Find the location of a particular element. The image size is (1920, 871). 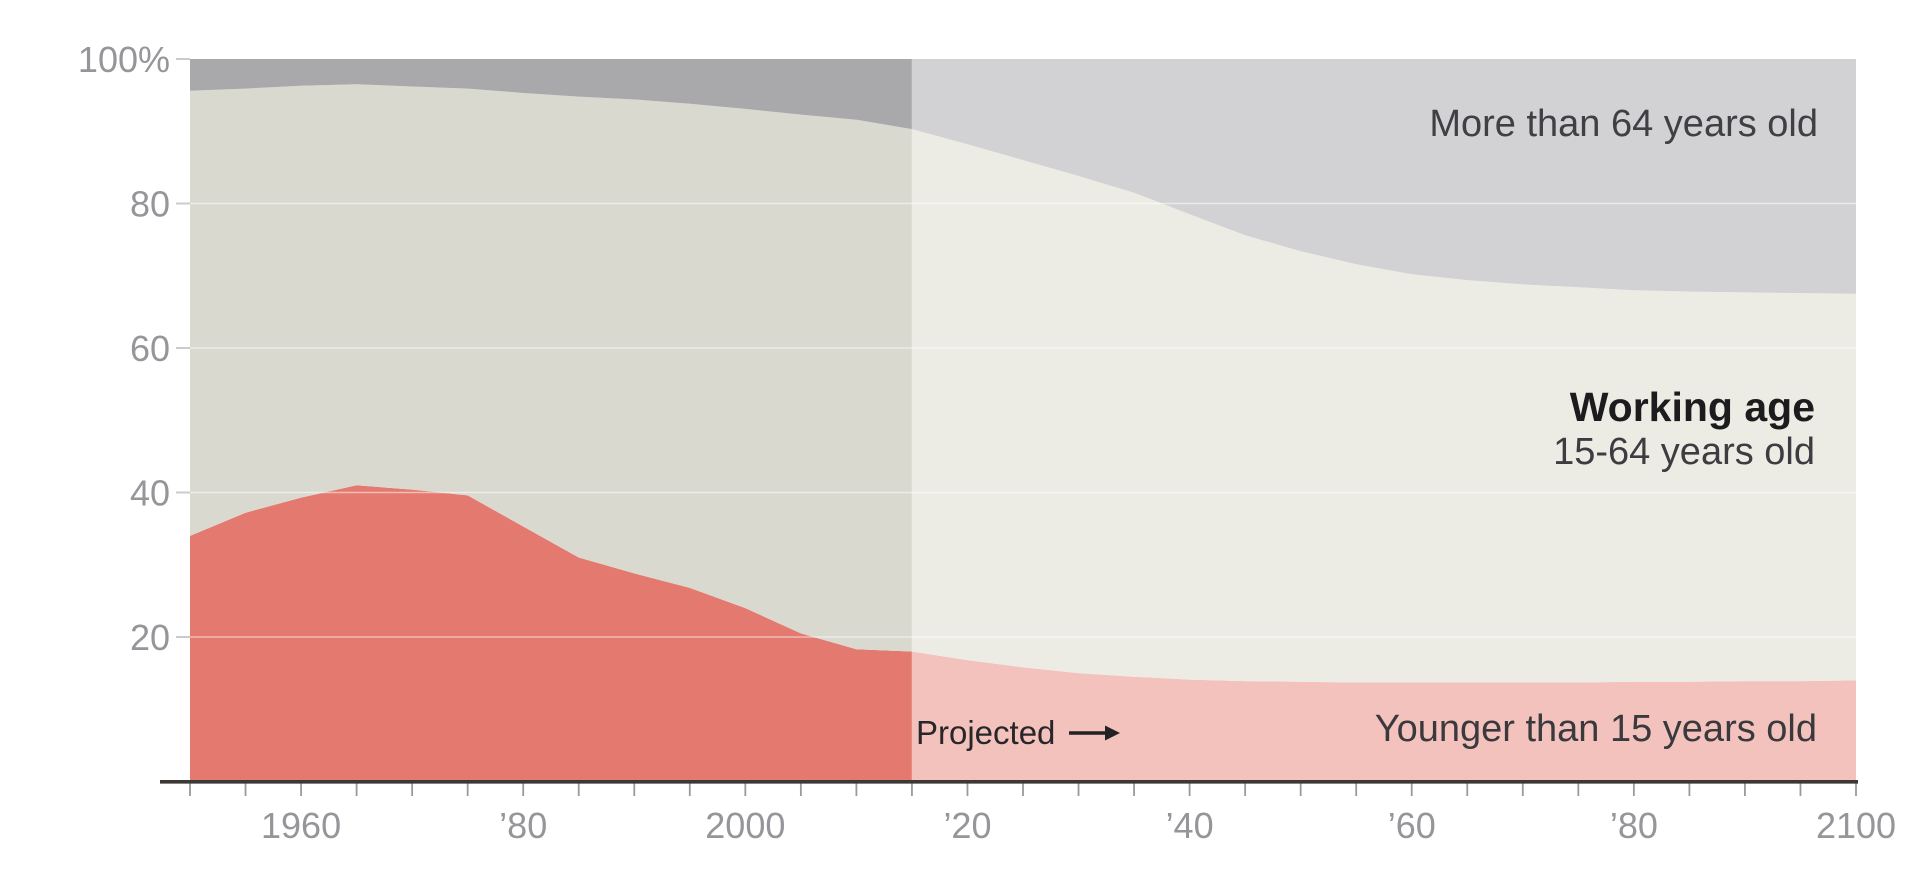

x-axis-tick-label: ’40 is located at coordinates (1190, 825).